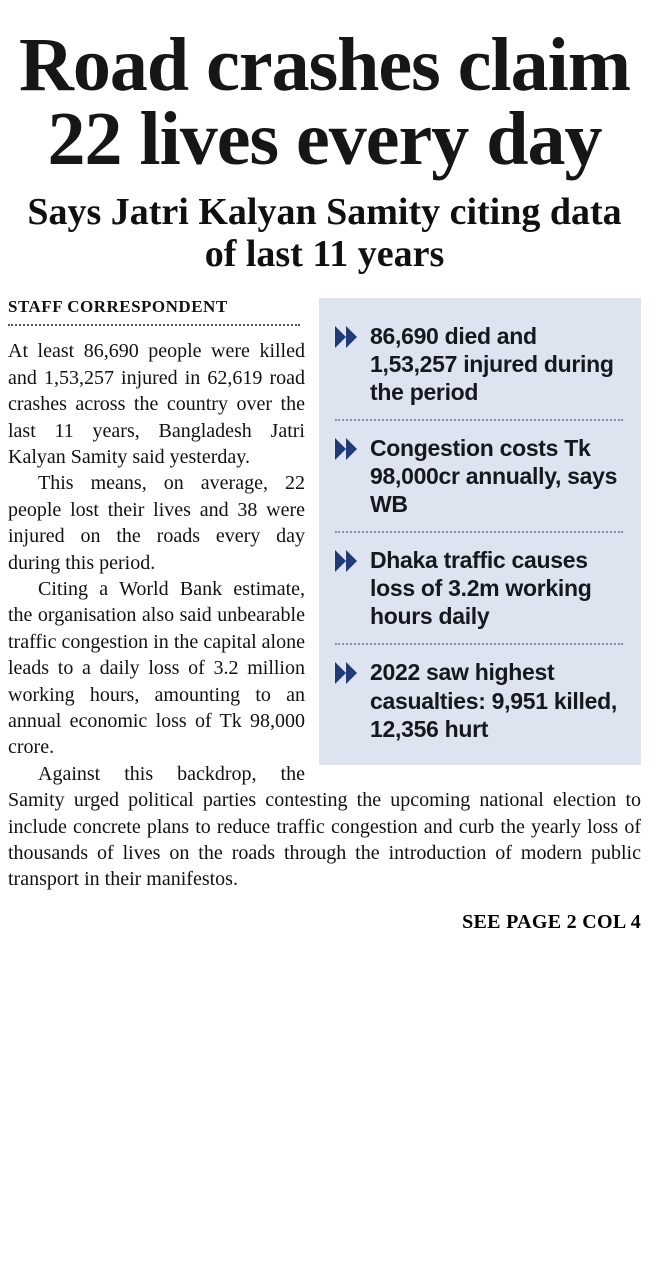 This screenshot has width=649, height=1284. Describe the element at coordinates (324, 102) in the screenshot. I see `headline: Road crashes claim 22 lives every day` at that location.